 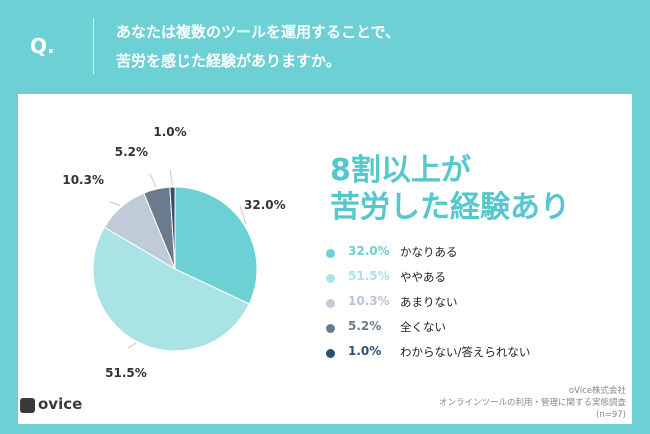 What do you see at coordinates (450, 189) in the screenshot?
I see `headline: 8割以上が 苦労した経験あり` at bounding box center [450, 189].